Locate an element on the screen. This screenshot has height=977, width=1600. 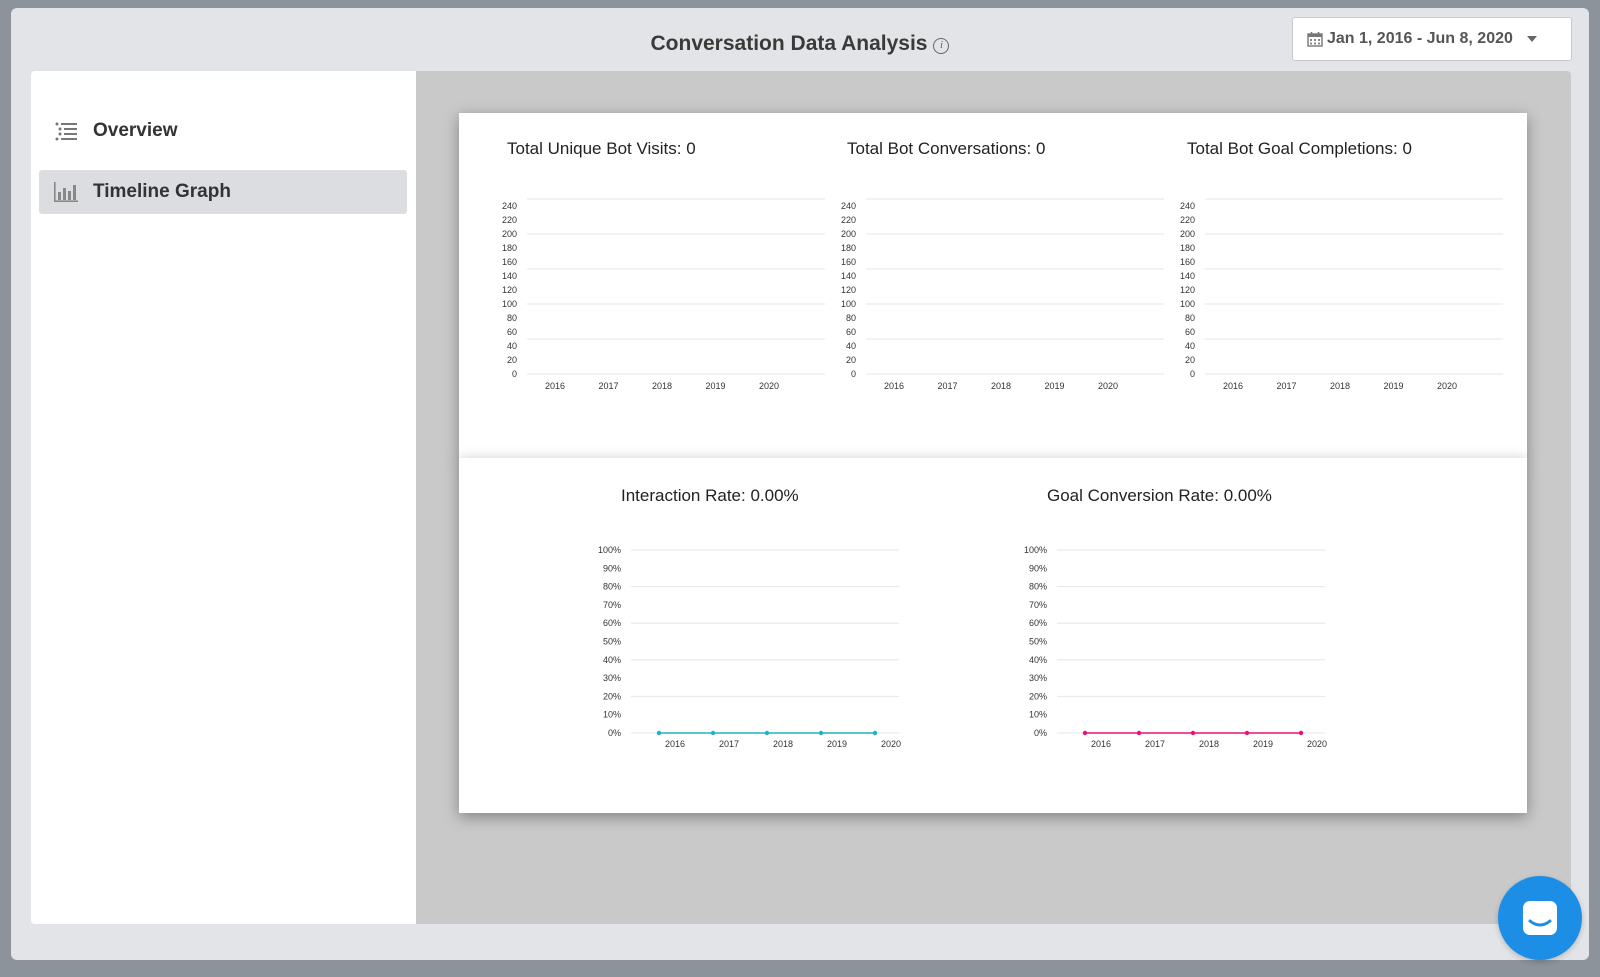
y-tick-label: 40% is located at coordinates (612, 660).